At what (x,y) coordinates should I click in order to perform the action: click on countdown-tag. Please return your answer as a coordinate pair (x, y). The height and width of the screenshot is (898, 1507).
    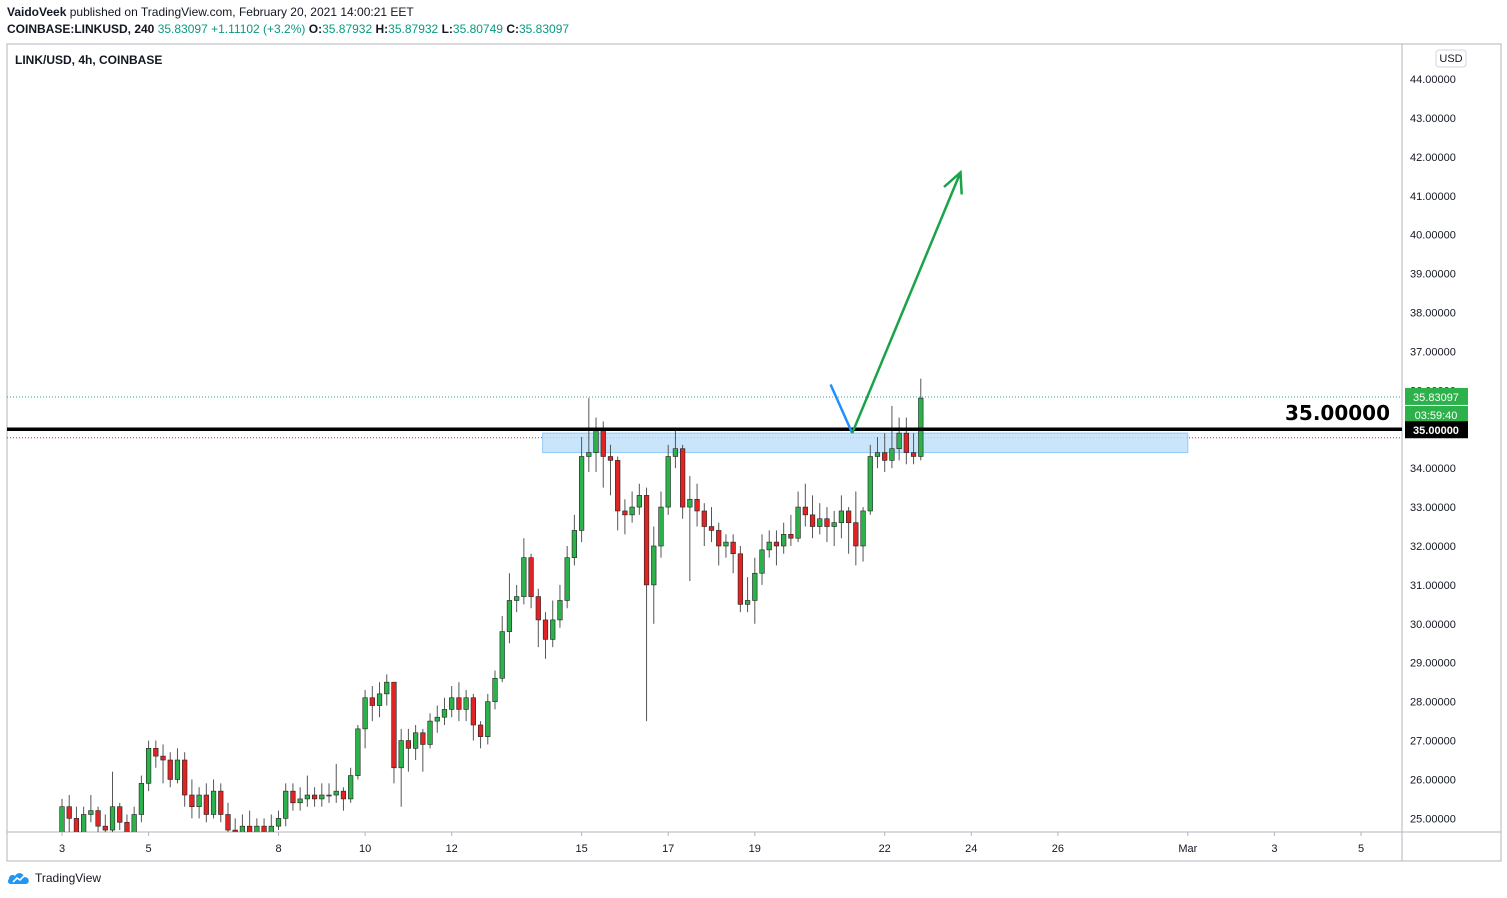
    Looking at the image, I should click on (1436, 414).